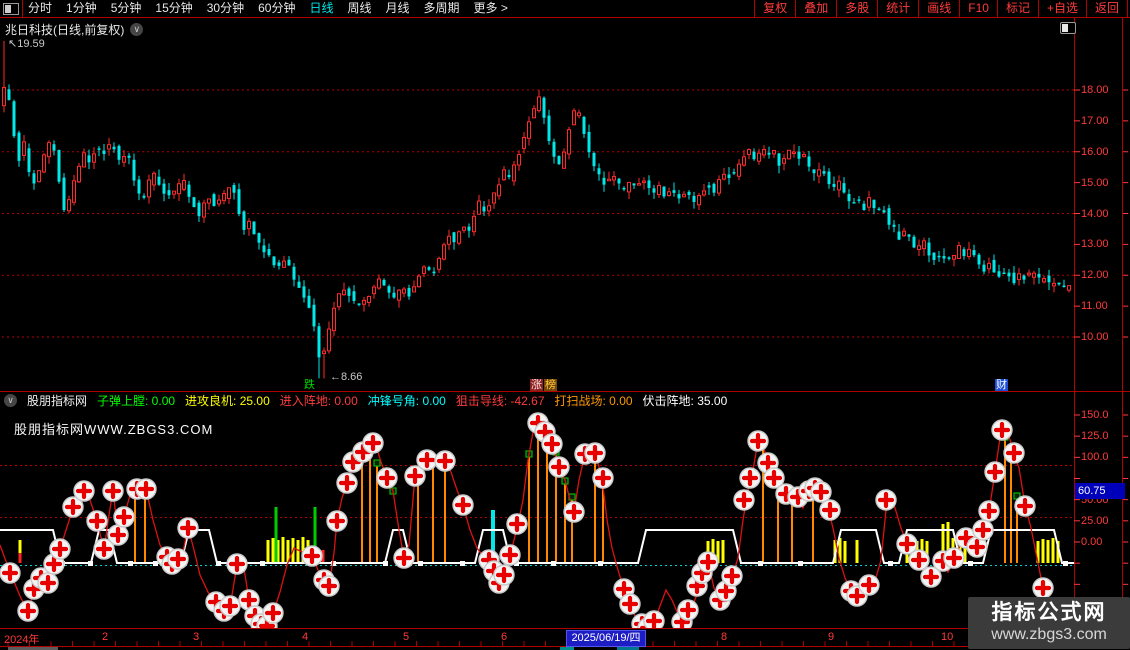  What do you see at coordinates (1095, 436) in the screenshot?
I see `value-axis-label: 125.0` at bounding box center [1095, 436].